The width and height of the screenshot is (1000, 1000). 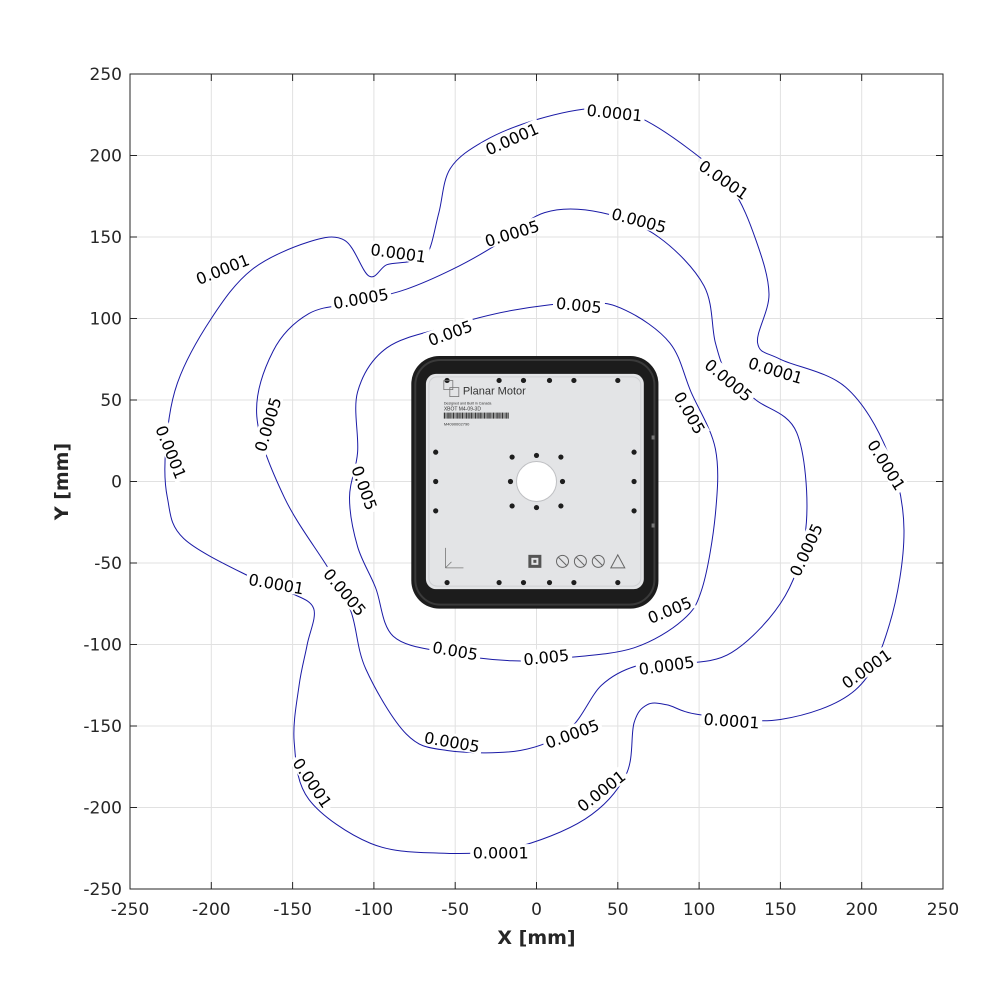 I want to click on x-tick-label: 0, so click(x=536, y=910).